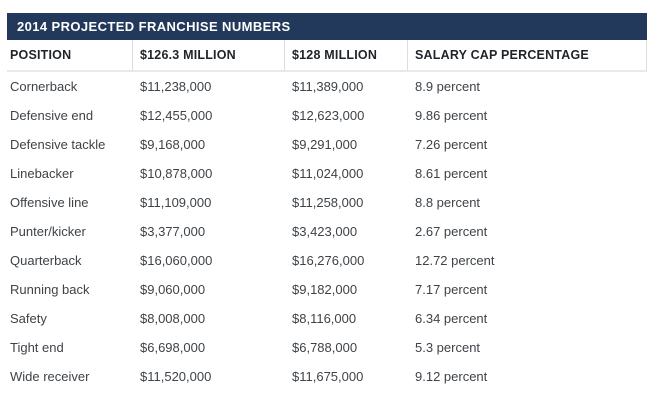 This screenshot has width=654, height=400. I want to click on cell-salary-cap-pct: 2.67 percent, so click(451, 231).